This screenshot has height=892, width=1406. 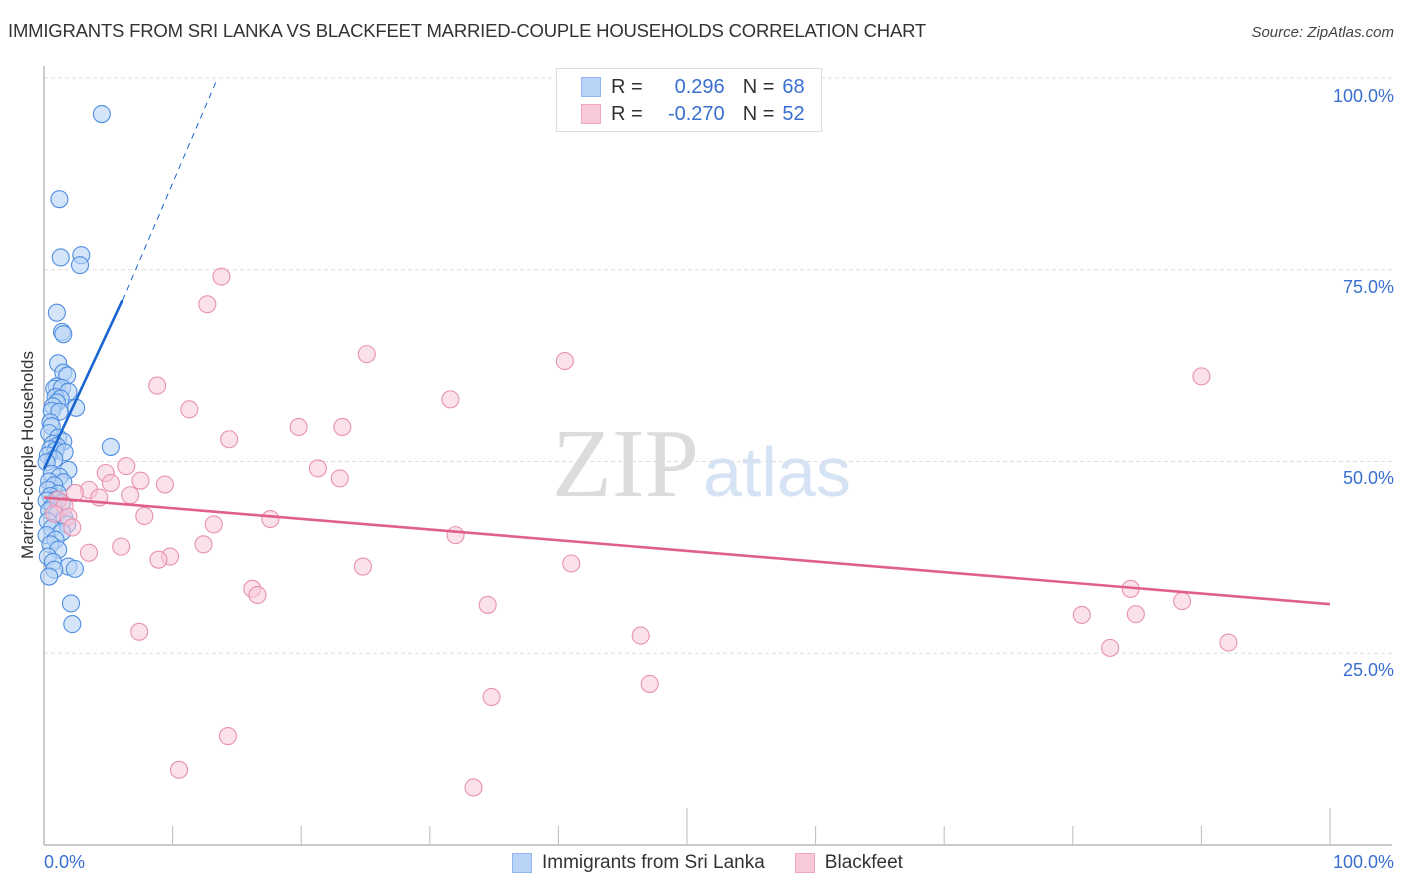 I want to click on y-tick-25: 25.0%, so click(x=1368, y=670).